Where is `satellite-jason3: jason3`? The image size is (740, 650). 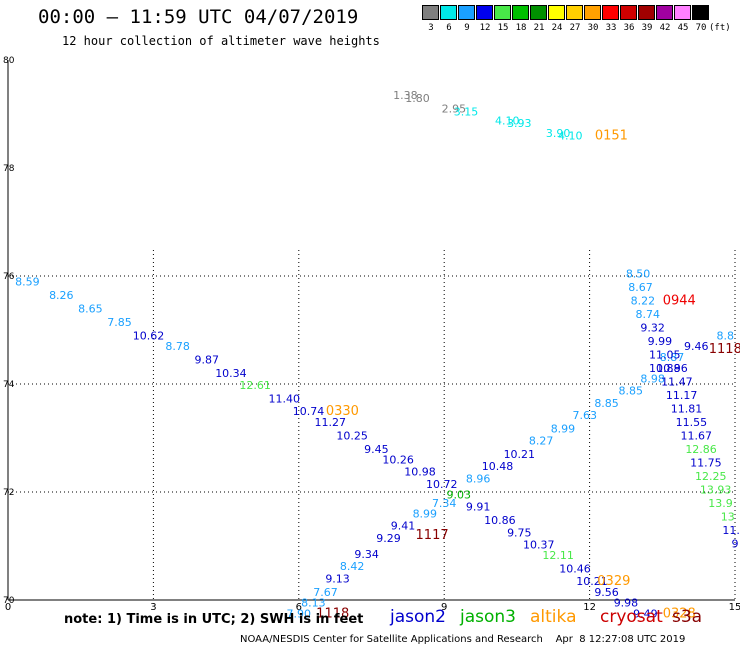
satellite-jason3: jason3 is located at coordinates (488, 617).